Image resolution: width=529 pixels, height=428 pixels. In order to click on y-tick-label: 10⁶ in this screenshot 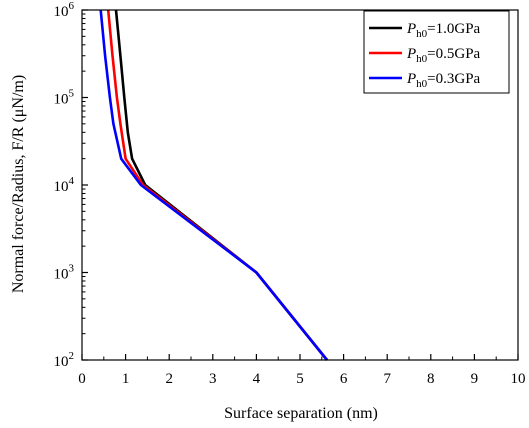, I will do `click(64, 10)`.